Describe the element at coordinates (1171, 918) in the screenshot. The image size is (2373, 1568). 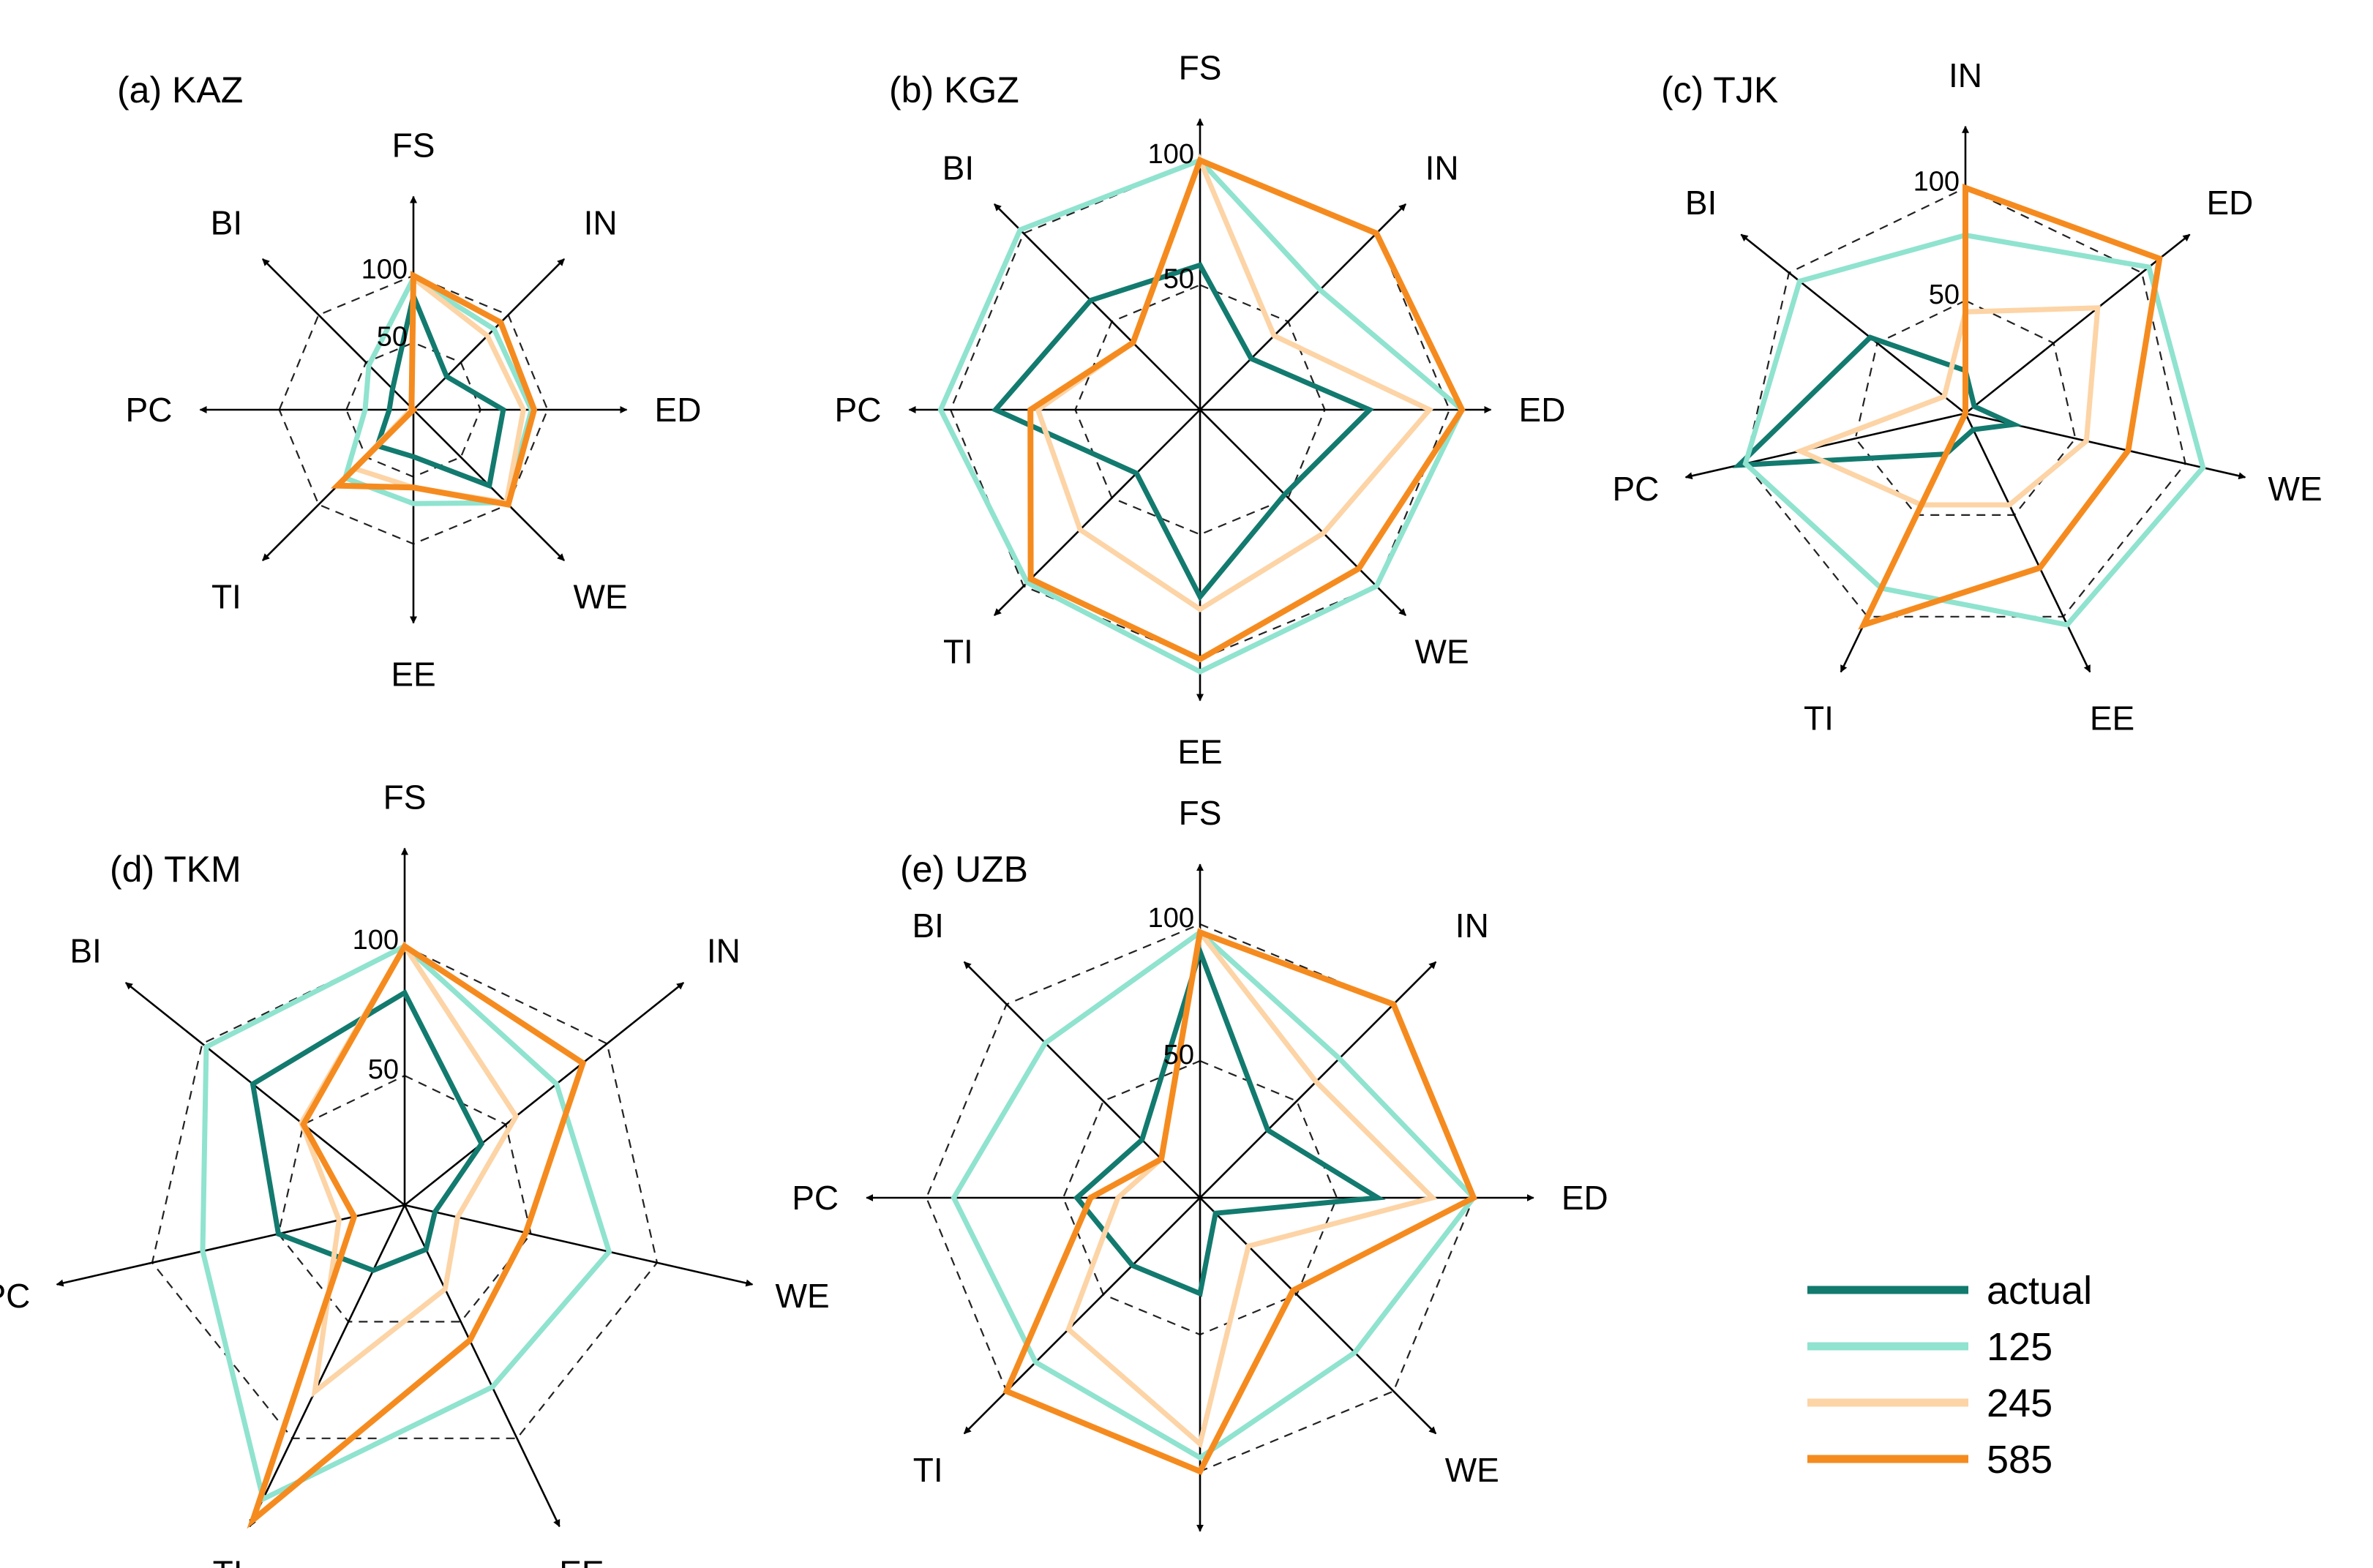
I see `tick-label-100-uzb: 100` at that location.